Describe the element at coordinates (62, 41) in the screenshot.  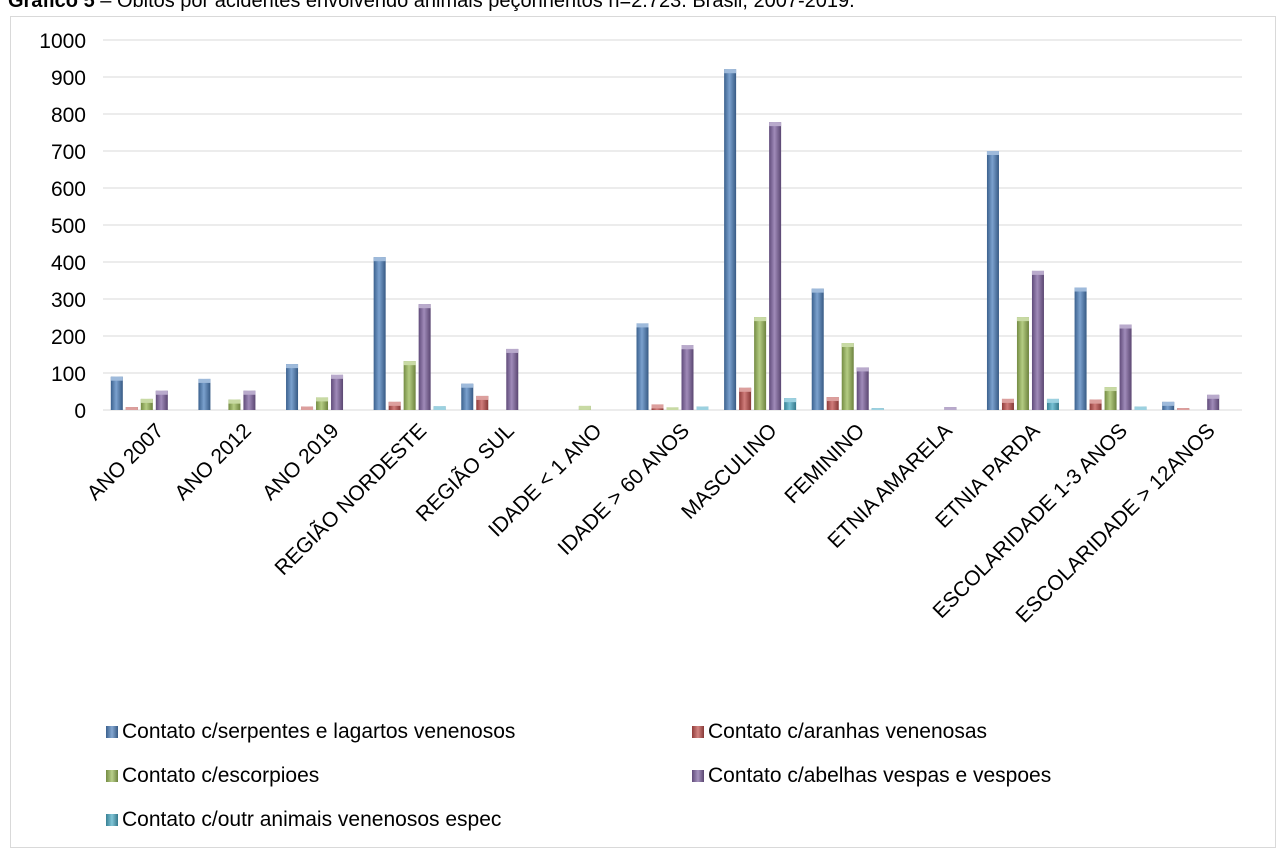
I see `y-tick-label: 1000` at that location.